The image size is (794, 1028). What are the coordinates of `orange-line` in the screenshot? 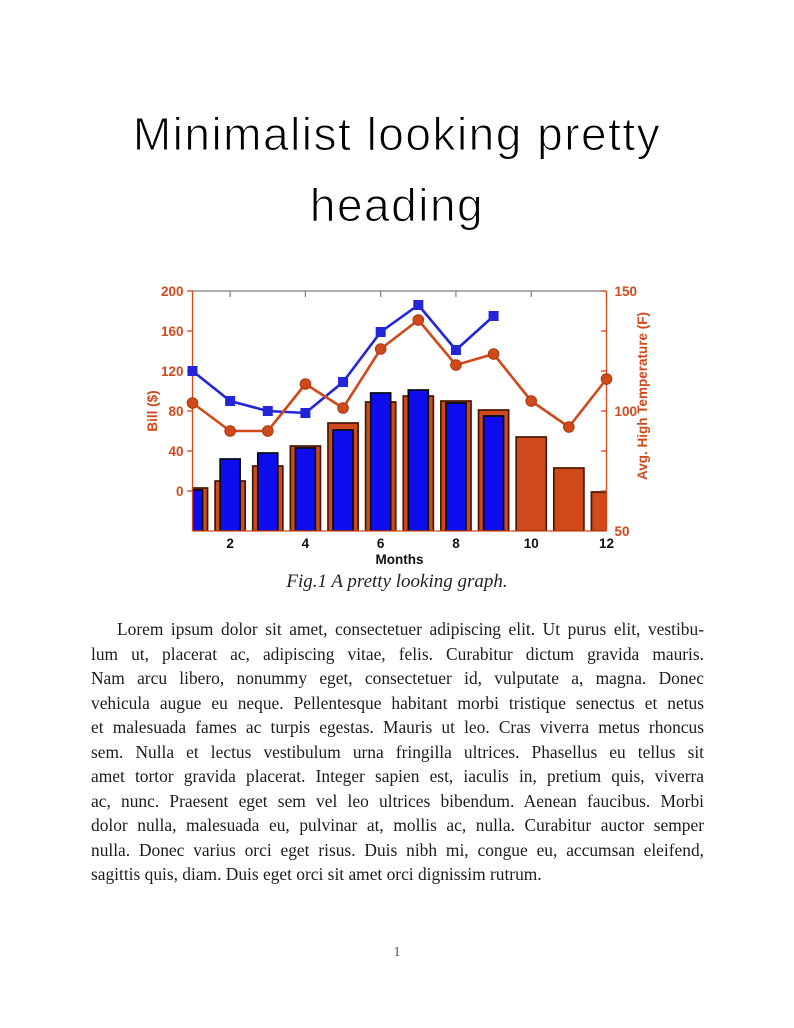 It's located at (399, 375).